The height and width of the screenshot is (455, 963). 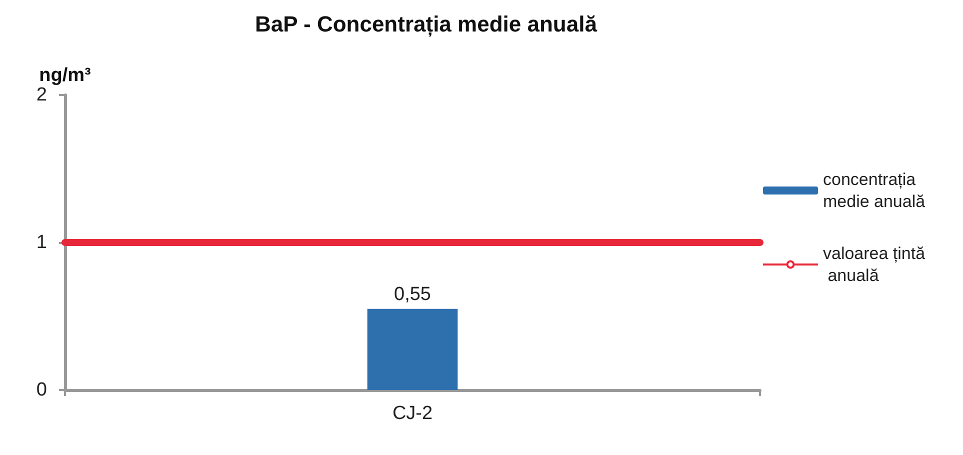 What do you see at coordinates (65, 75) in the screenshot?
I see `y-axis-title: ng/m³` at bounding box center [65, 75].